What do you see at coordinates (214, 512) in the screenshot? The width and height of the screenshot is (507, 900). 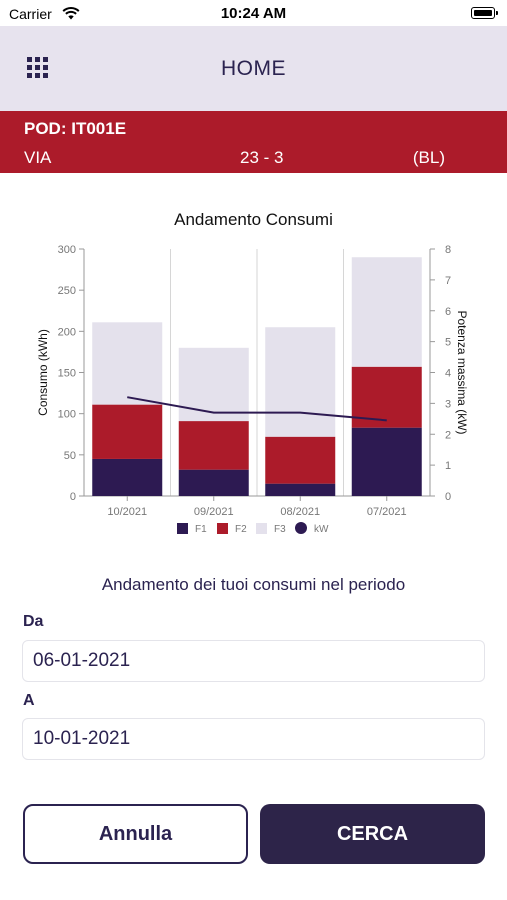 I see `x-tick-label: 09/2021` at bounding box center [214, 512].